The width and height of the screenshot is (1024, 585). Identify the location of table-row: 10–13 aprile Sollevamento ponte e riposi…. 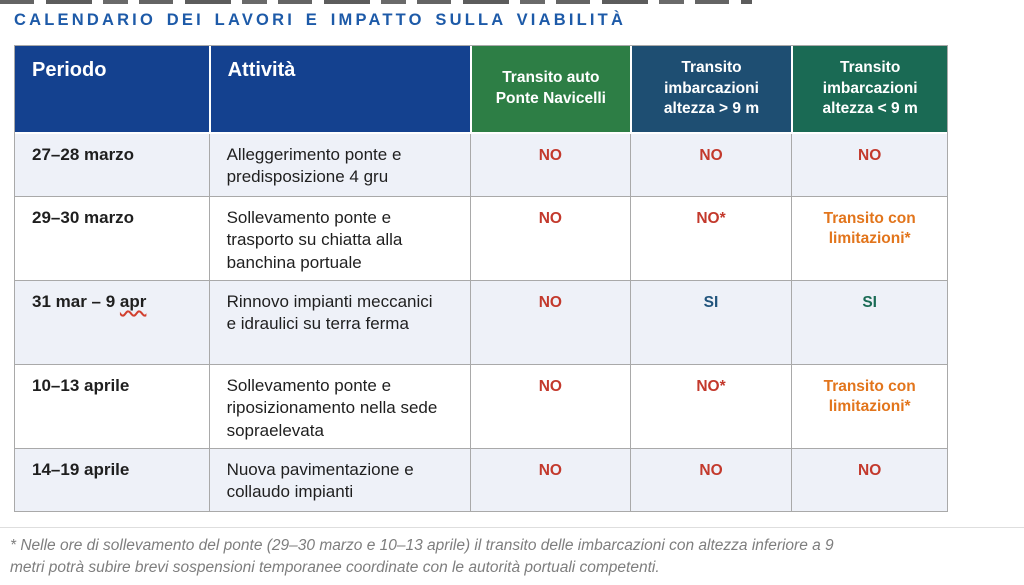
(481, 406).